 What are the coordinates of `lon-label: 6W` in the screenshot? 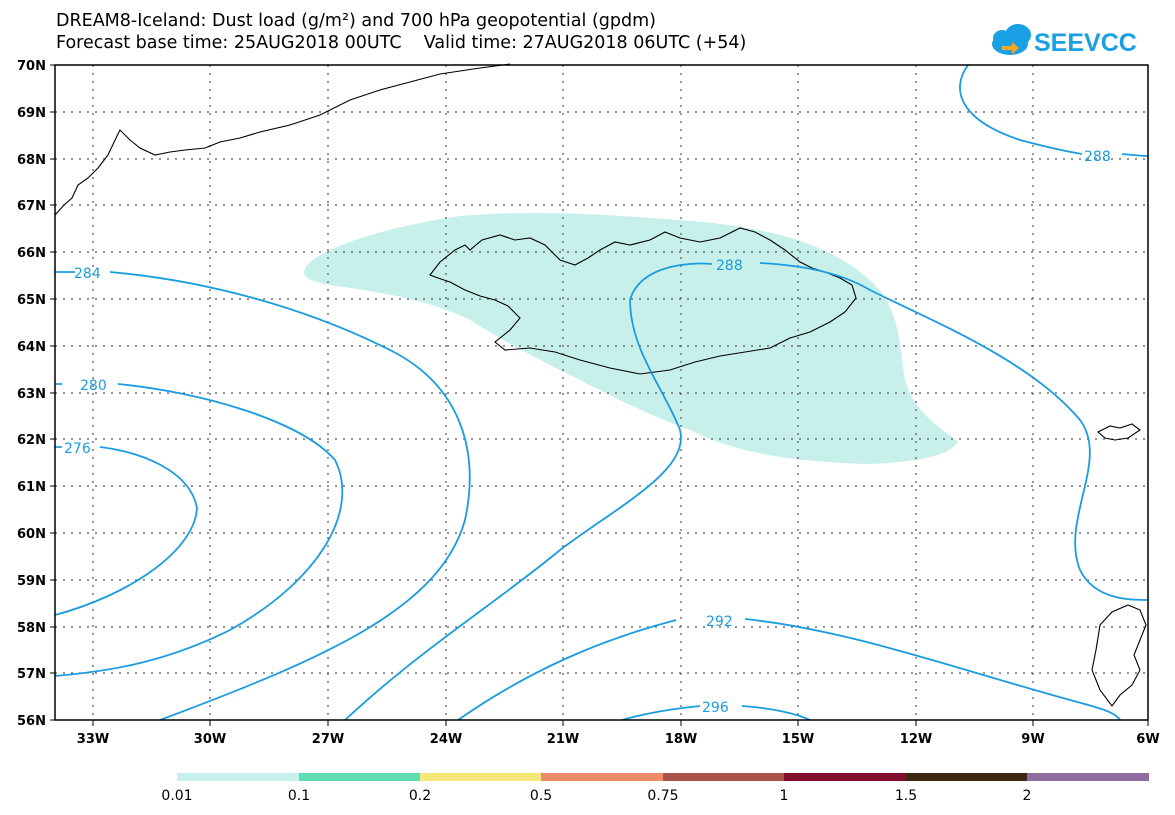 It's located at (1147, 739).